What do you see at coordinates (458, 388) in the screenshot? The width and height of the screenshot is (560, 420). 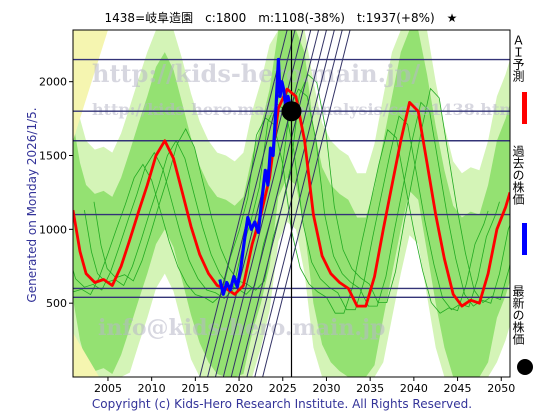 I see `x-tick-label: 2045` at bounding box center [458, 388].